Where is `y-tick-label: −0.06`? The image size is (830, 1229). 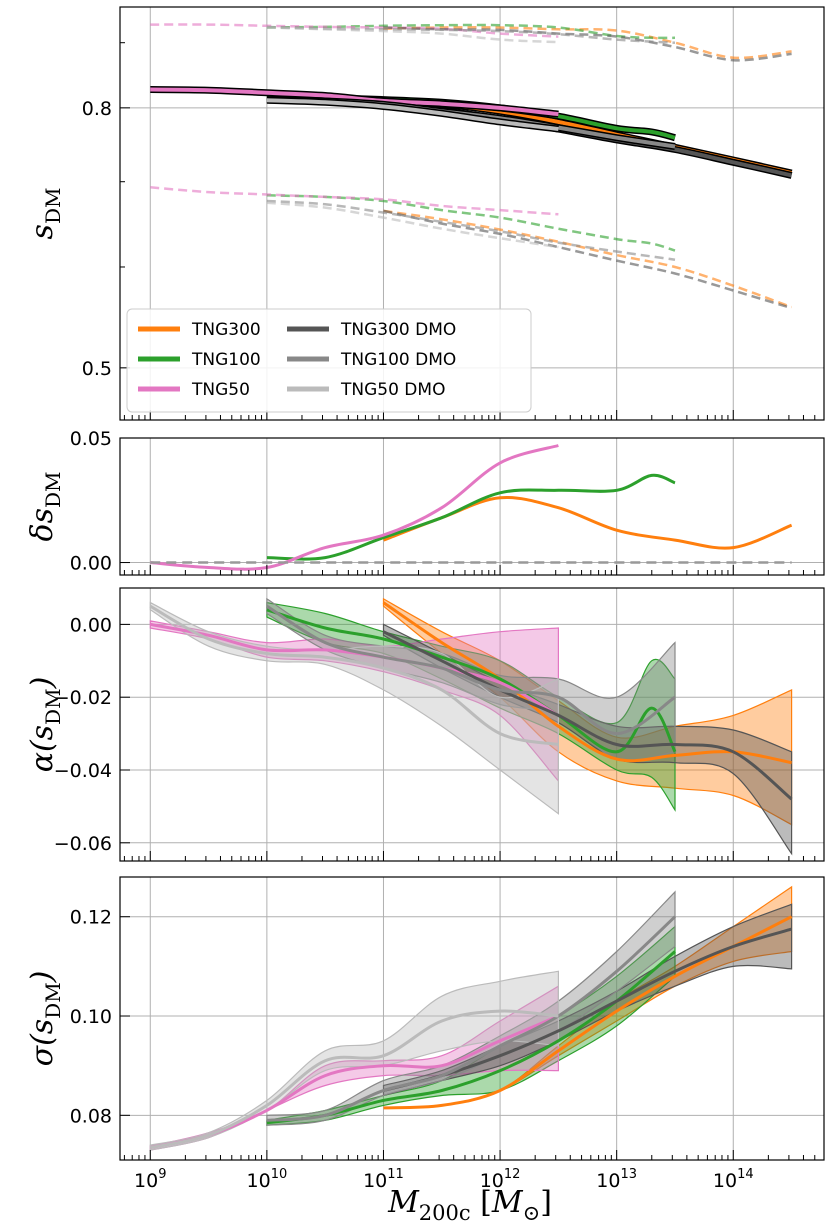 y-tick-label: −0.06 is located at coordinates (83, 844).